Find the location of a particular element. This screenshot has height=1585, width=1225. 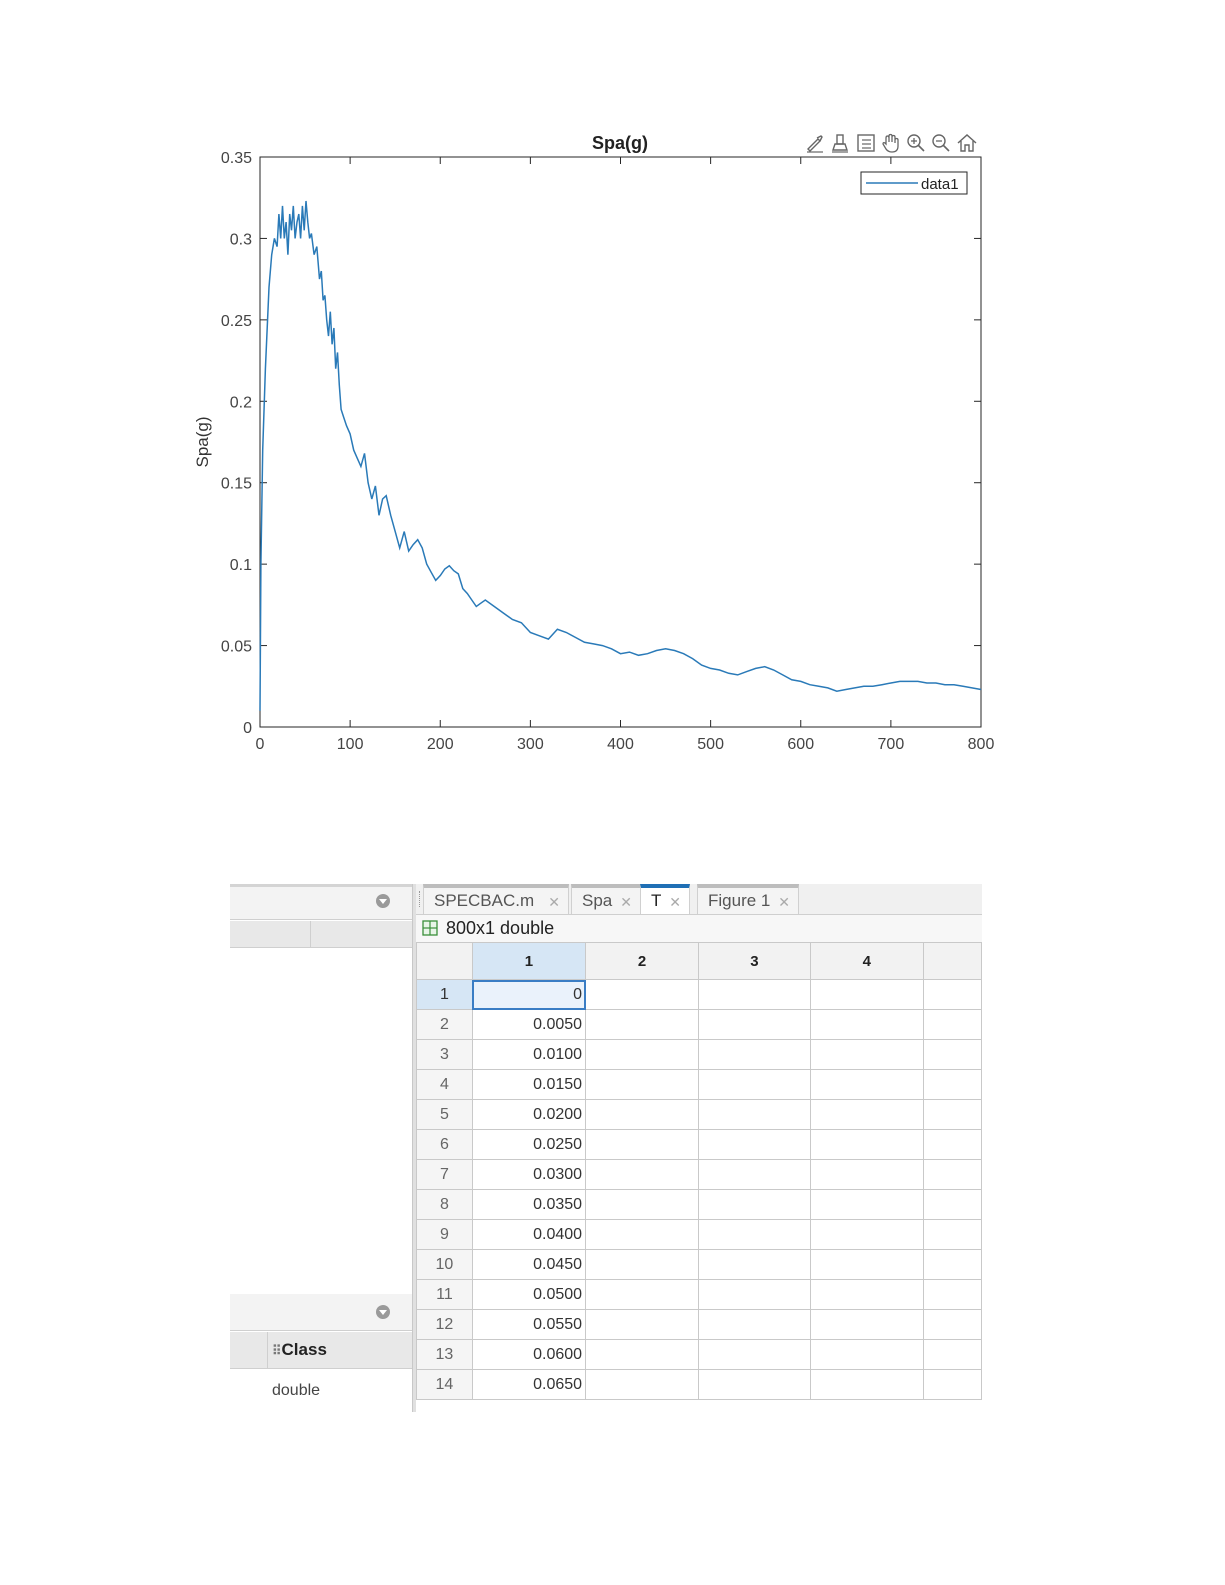

grid-cell: 0.0200 is located at coordinates (529, 1114).